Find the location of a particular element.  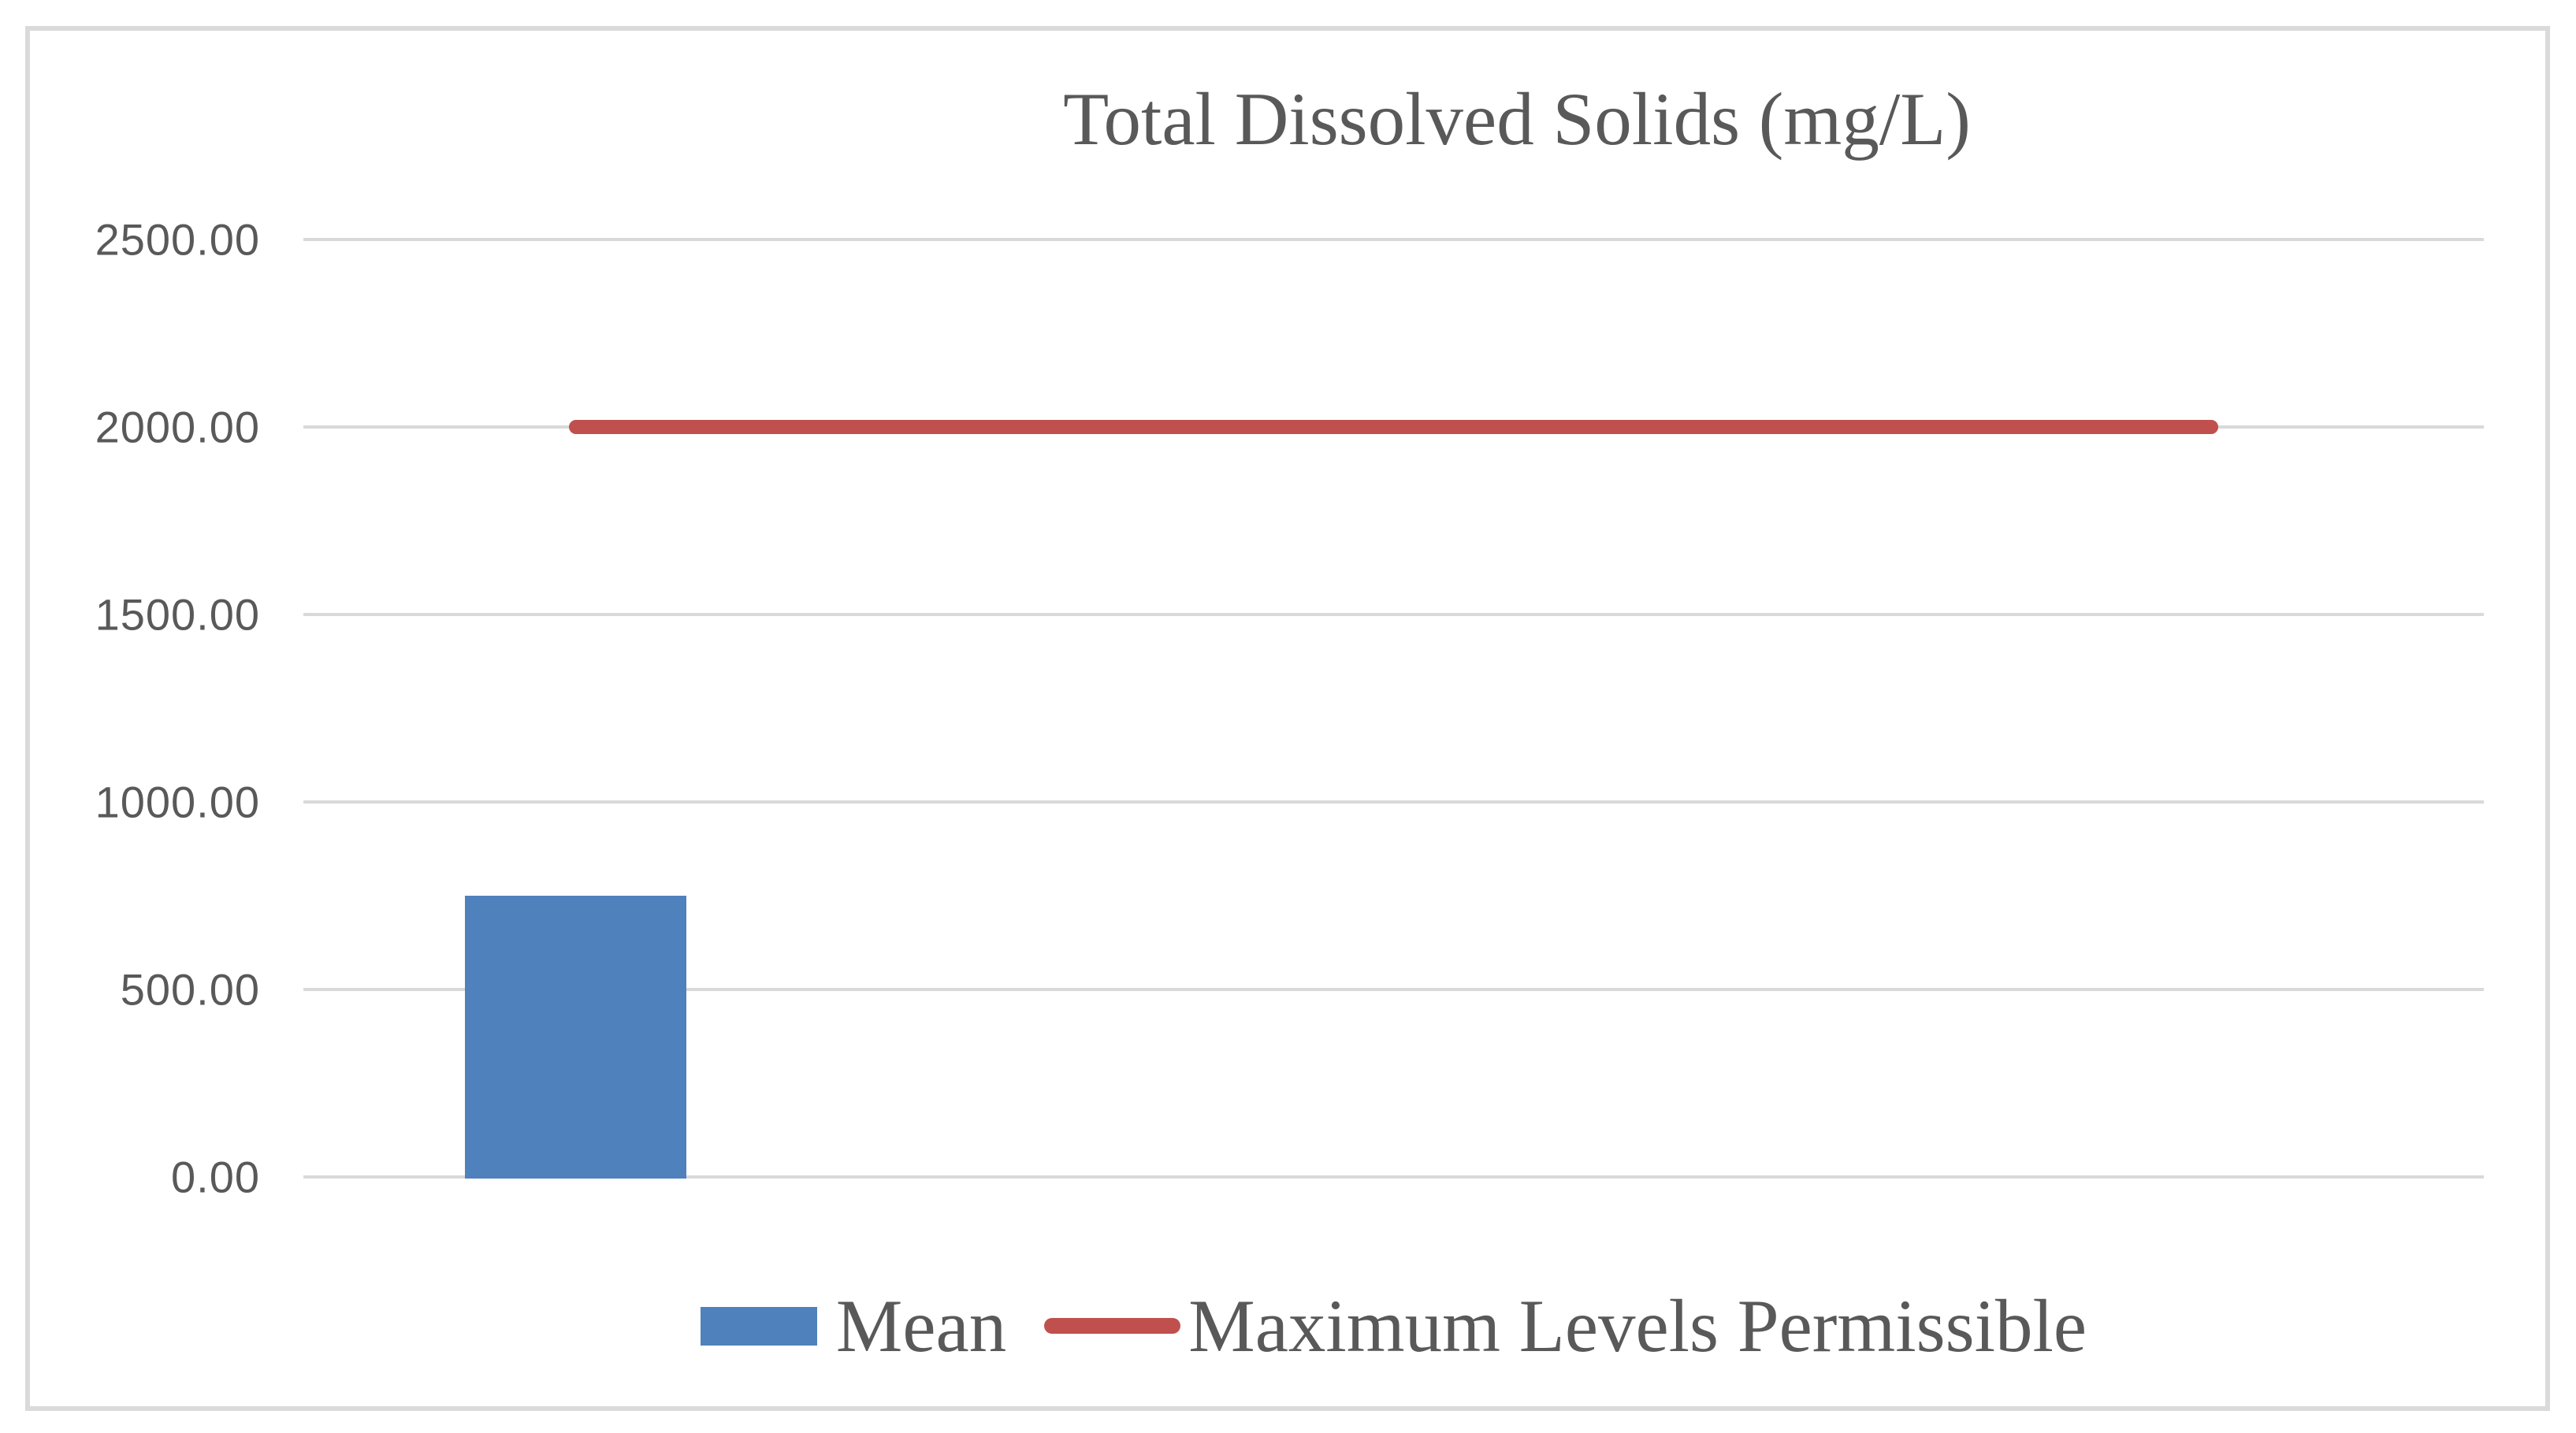

y-axis-tick-label: 2500.00 is located at coordinates (177, 239).